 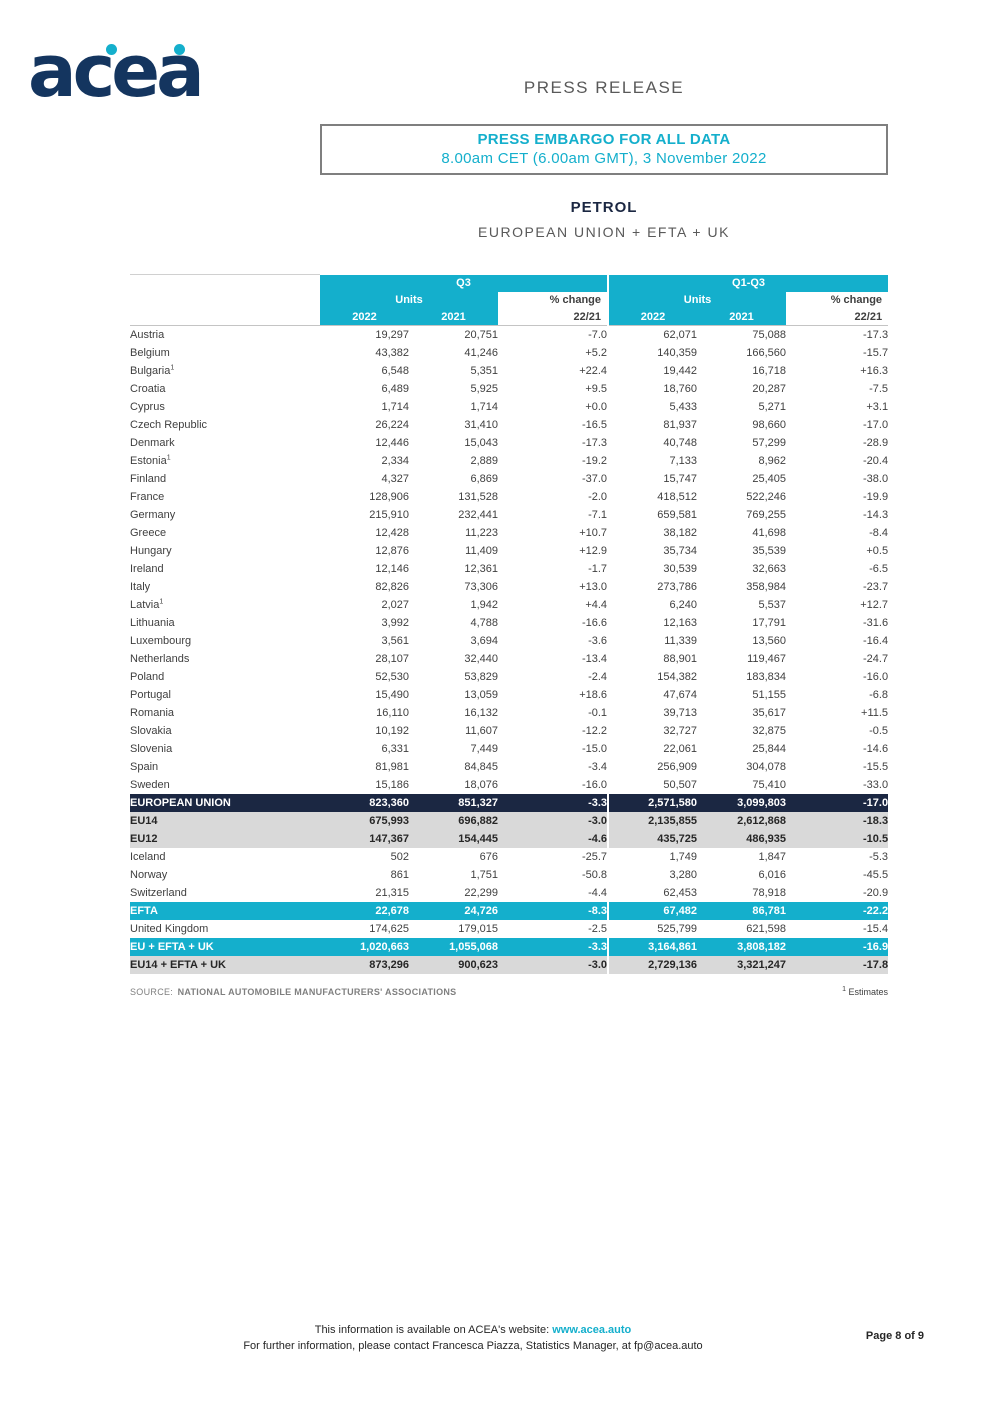 I want to click on value-cell: 486,935, so click(x=742, y=838).